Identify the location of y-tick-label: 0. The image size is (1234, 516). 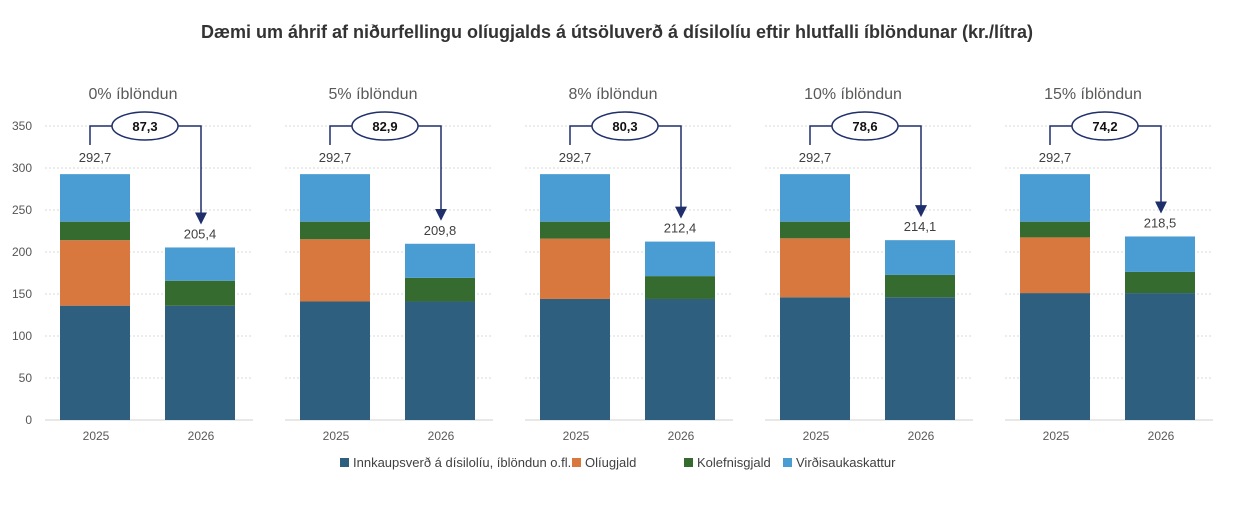
(28, 420).